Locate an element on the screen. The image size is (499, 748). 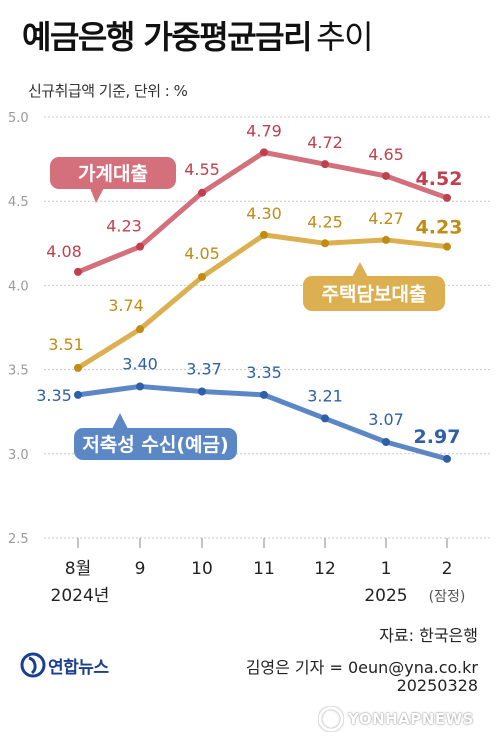
data-label: 3.74 is located at coordinates (126, 305).